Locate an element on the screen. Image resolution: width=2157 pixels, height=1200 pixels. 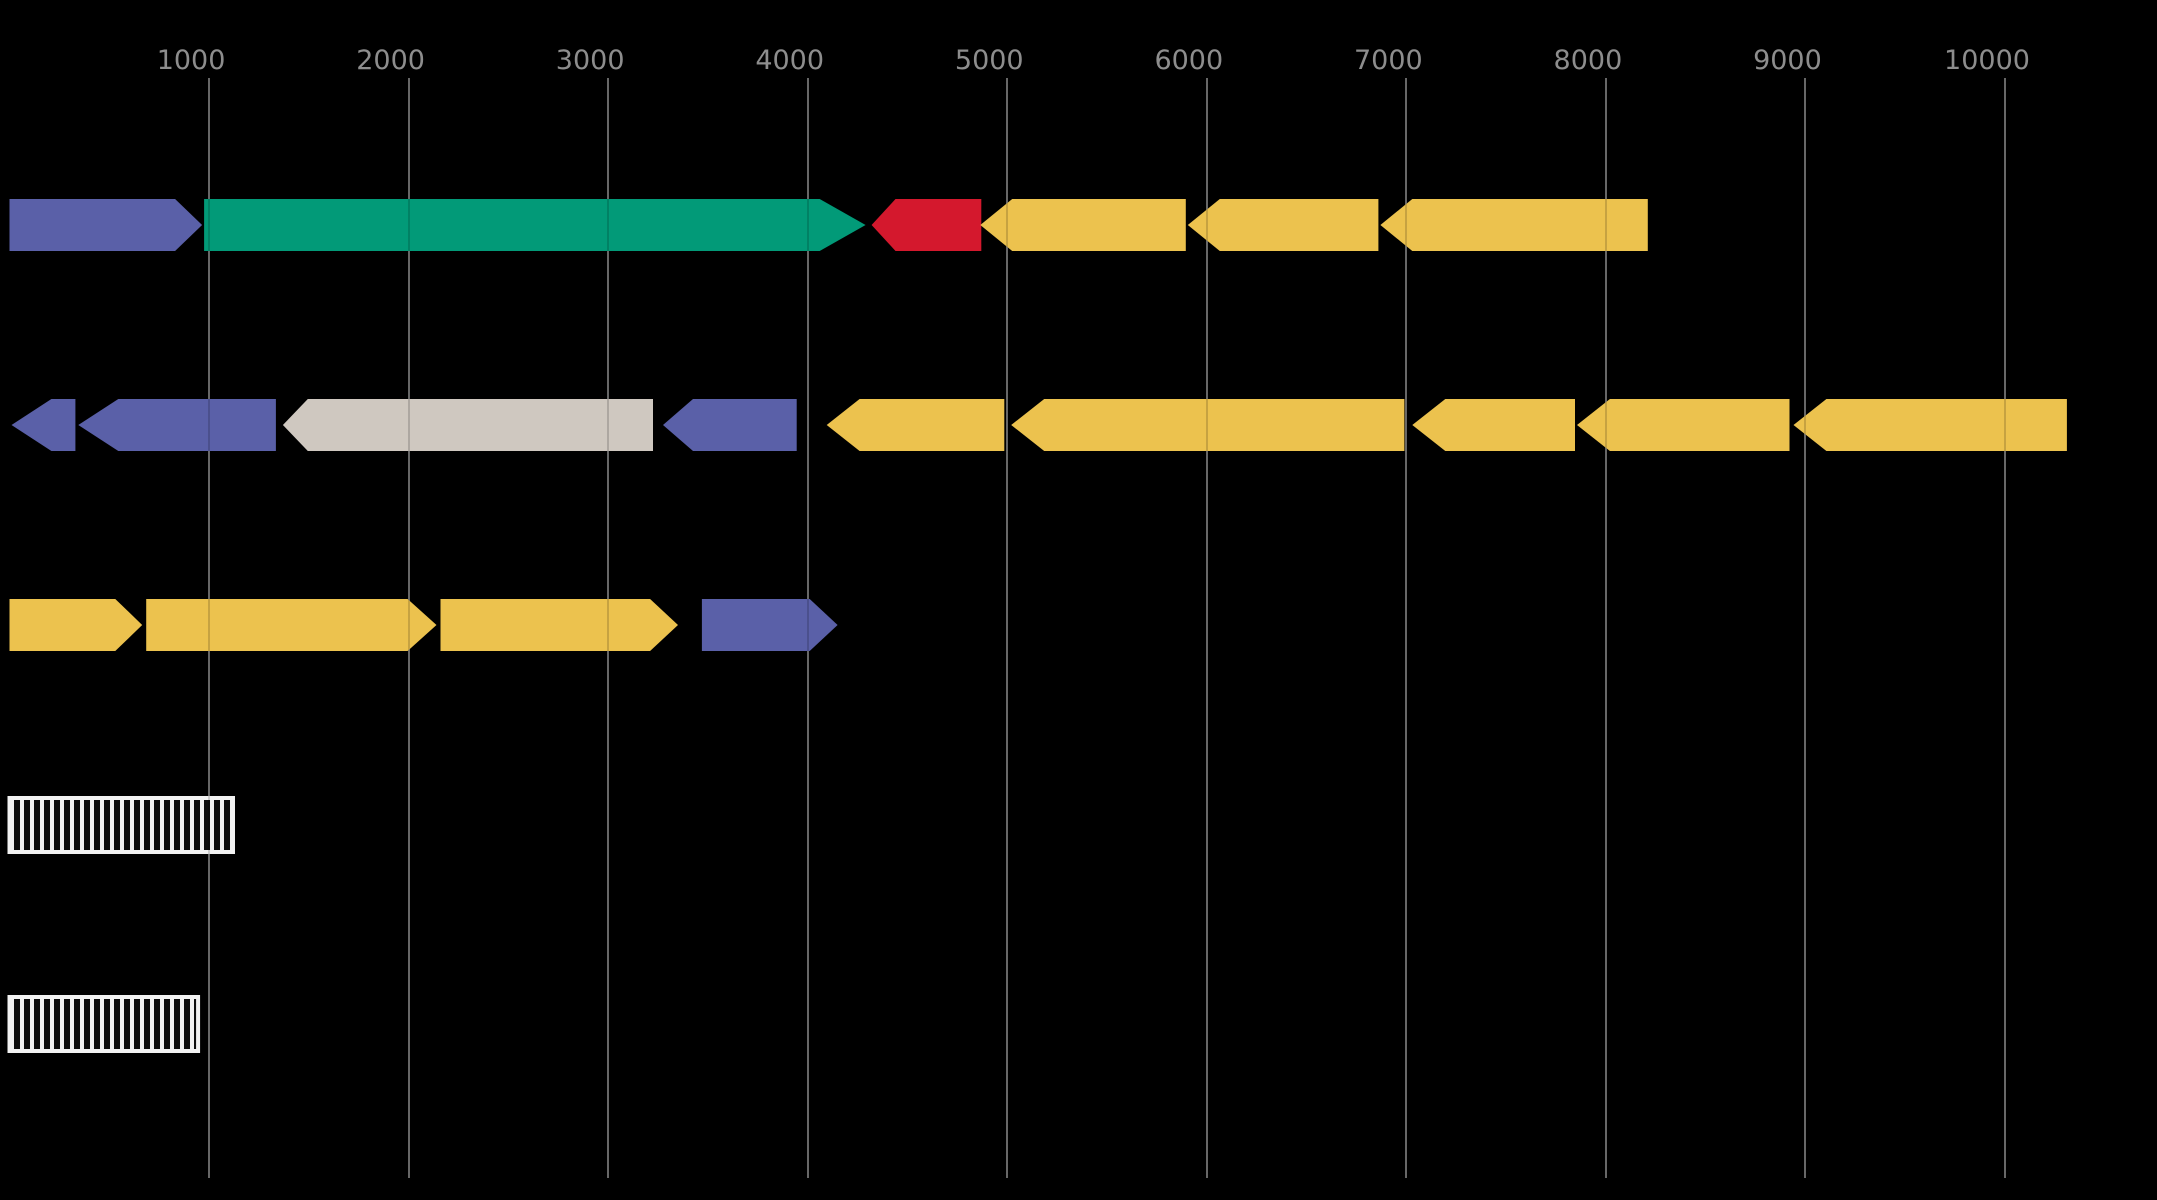
gene-arrow-gray is located at coordinates (467, 425).